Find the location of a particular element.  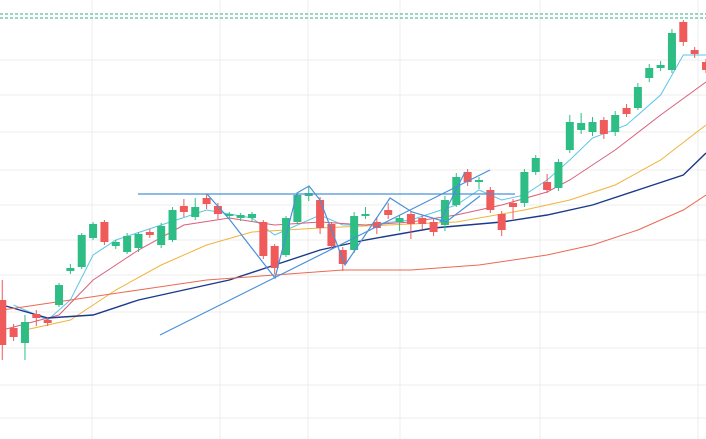

wave-line is located at coordinates (343, 232).